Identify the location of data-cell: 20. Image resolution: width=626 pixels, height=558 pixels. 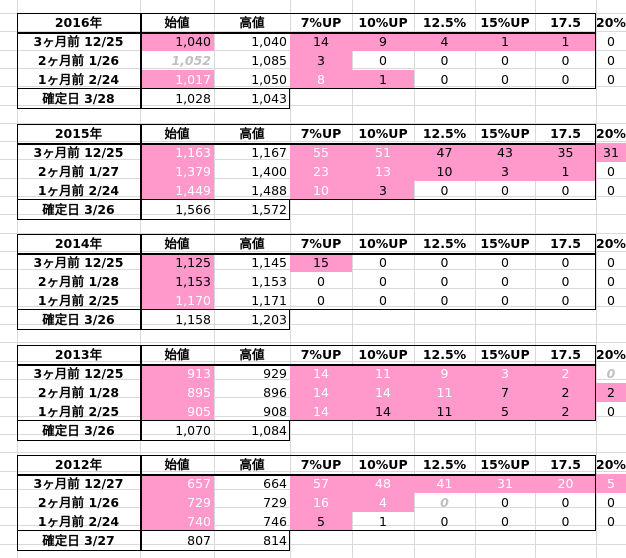
(565, 483).